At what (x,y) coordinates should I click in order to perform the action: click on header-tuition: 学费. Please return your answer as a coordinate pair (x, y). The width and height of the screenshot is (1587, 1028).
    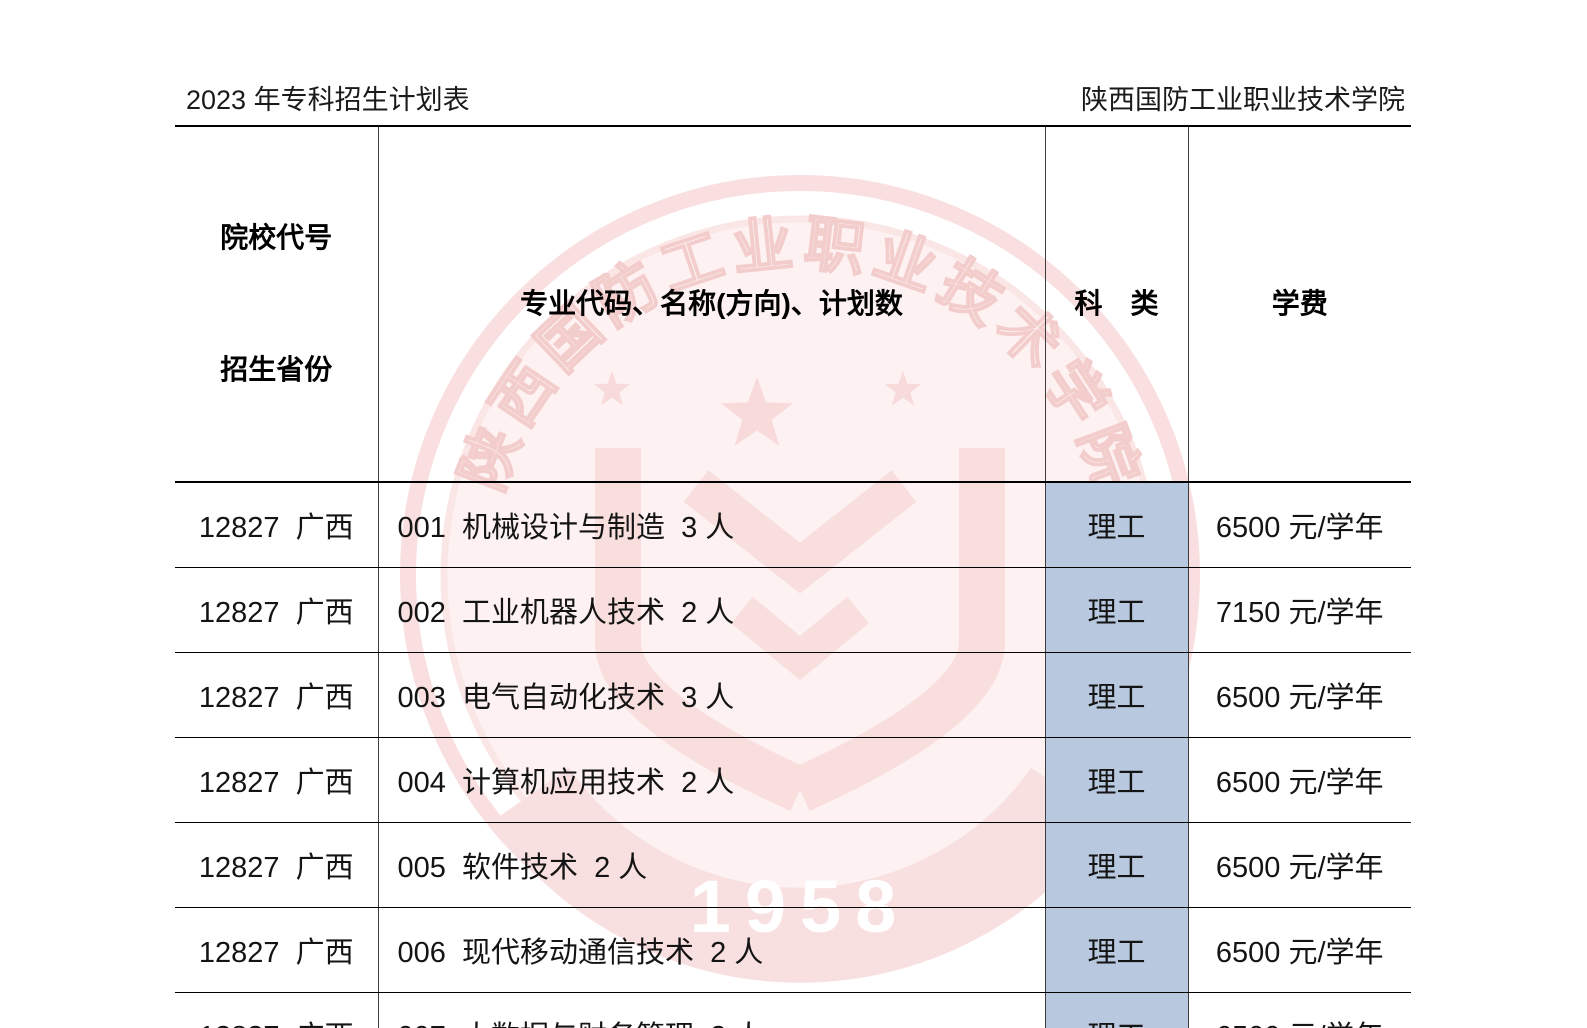
    Looking at the image, I should click on (1299, 304).